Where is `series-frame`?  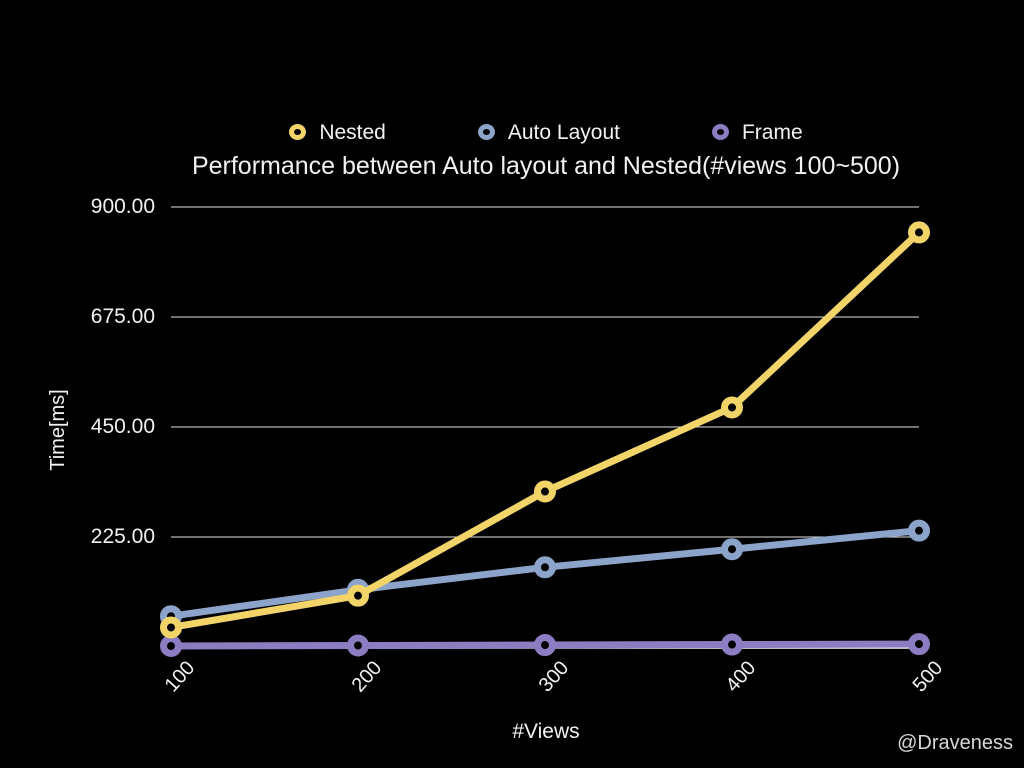
series-frame is located at coordinates (545, 645).